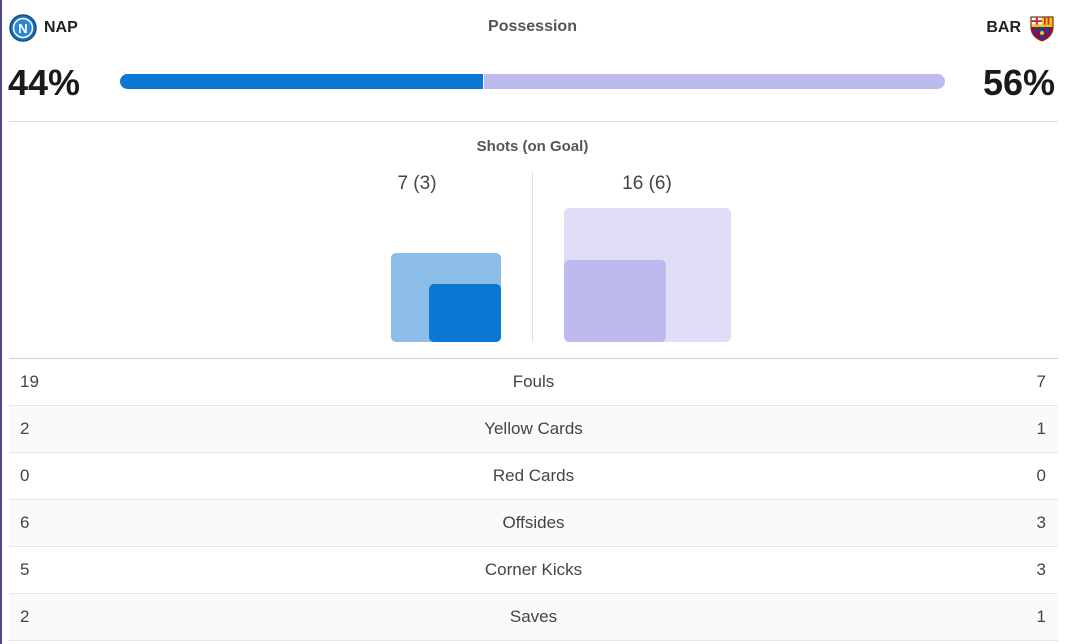 The height and width of the screenshot is (644, 1065). I want to click on stat-row-corner-kicks: 5 Corner Kicks 3, so click(533, 570).